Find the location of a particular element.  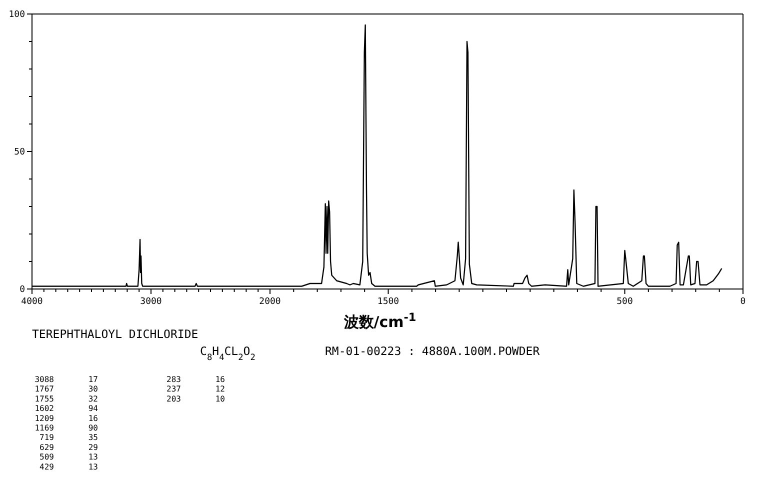

category-label: 237 is located at coordinates (174, 389).